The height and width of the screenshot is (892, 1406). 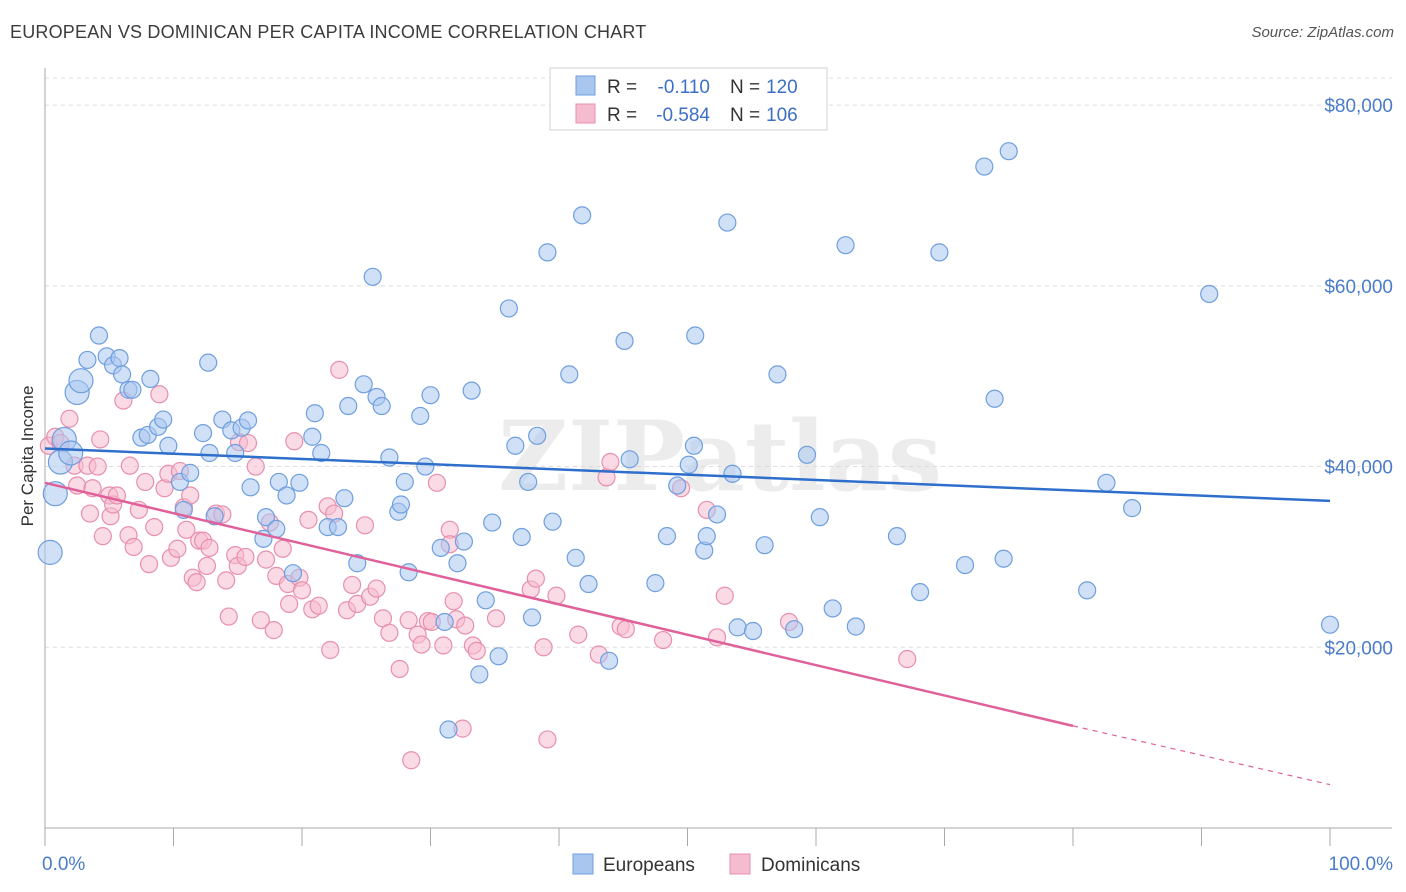 I want to click on bottom-legend-dominicans: Dominicans, so click(x=810, y=865).